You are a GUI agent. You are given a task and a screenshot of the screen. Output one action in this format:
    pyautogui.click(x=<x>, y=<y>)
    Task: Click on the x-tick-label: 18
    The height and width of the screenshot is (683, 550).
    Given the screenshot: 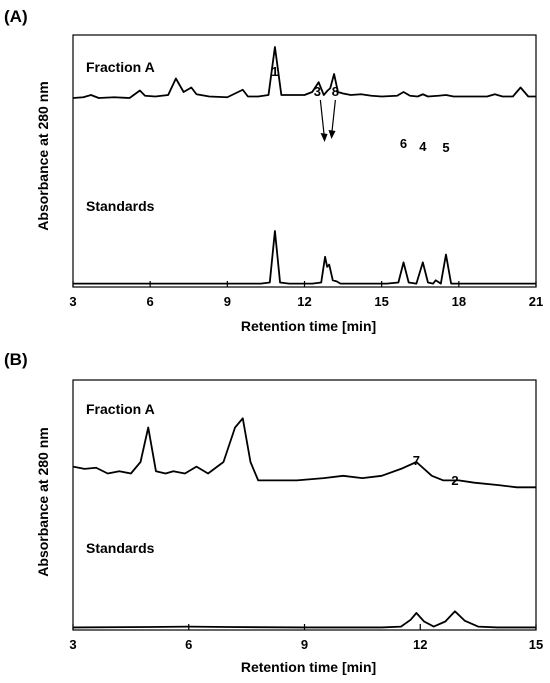 What is the action you would take?
    pyautogui.click(x=459, y=301)
    